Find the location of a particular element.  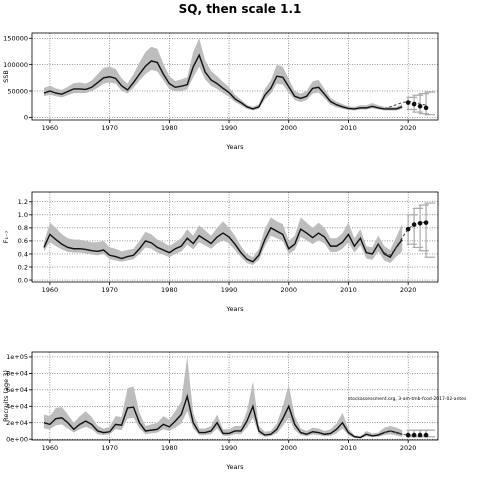

y-tick-label: 0.6 is located at coordinates (23, 241).